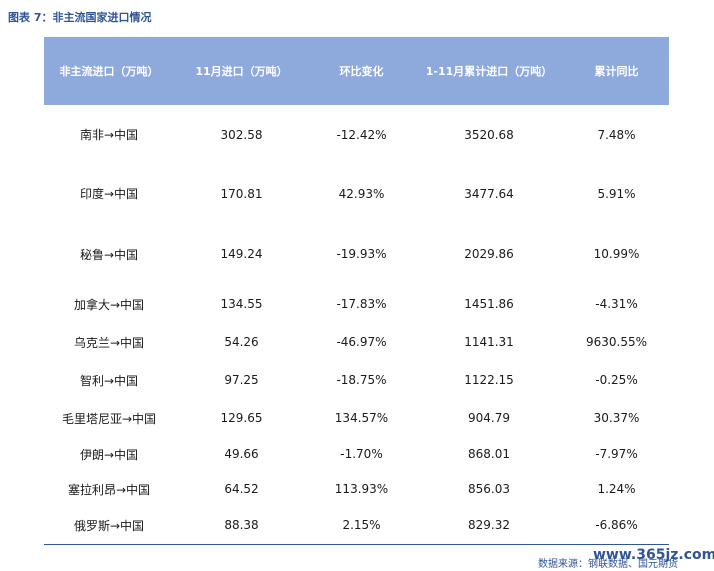  Describe the element at coordinates (361, 489) in the screenshot. I see `cell-mom-change: 113.93%` at that location.